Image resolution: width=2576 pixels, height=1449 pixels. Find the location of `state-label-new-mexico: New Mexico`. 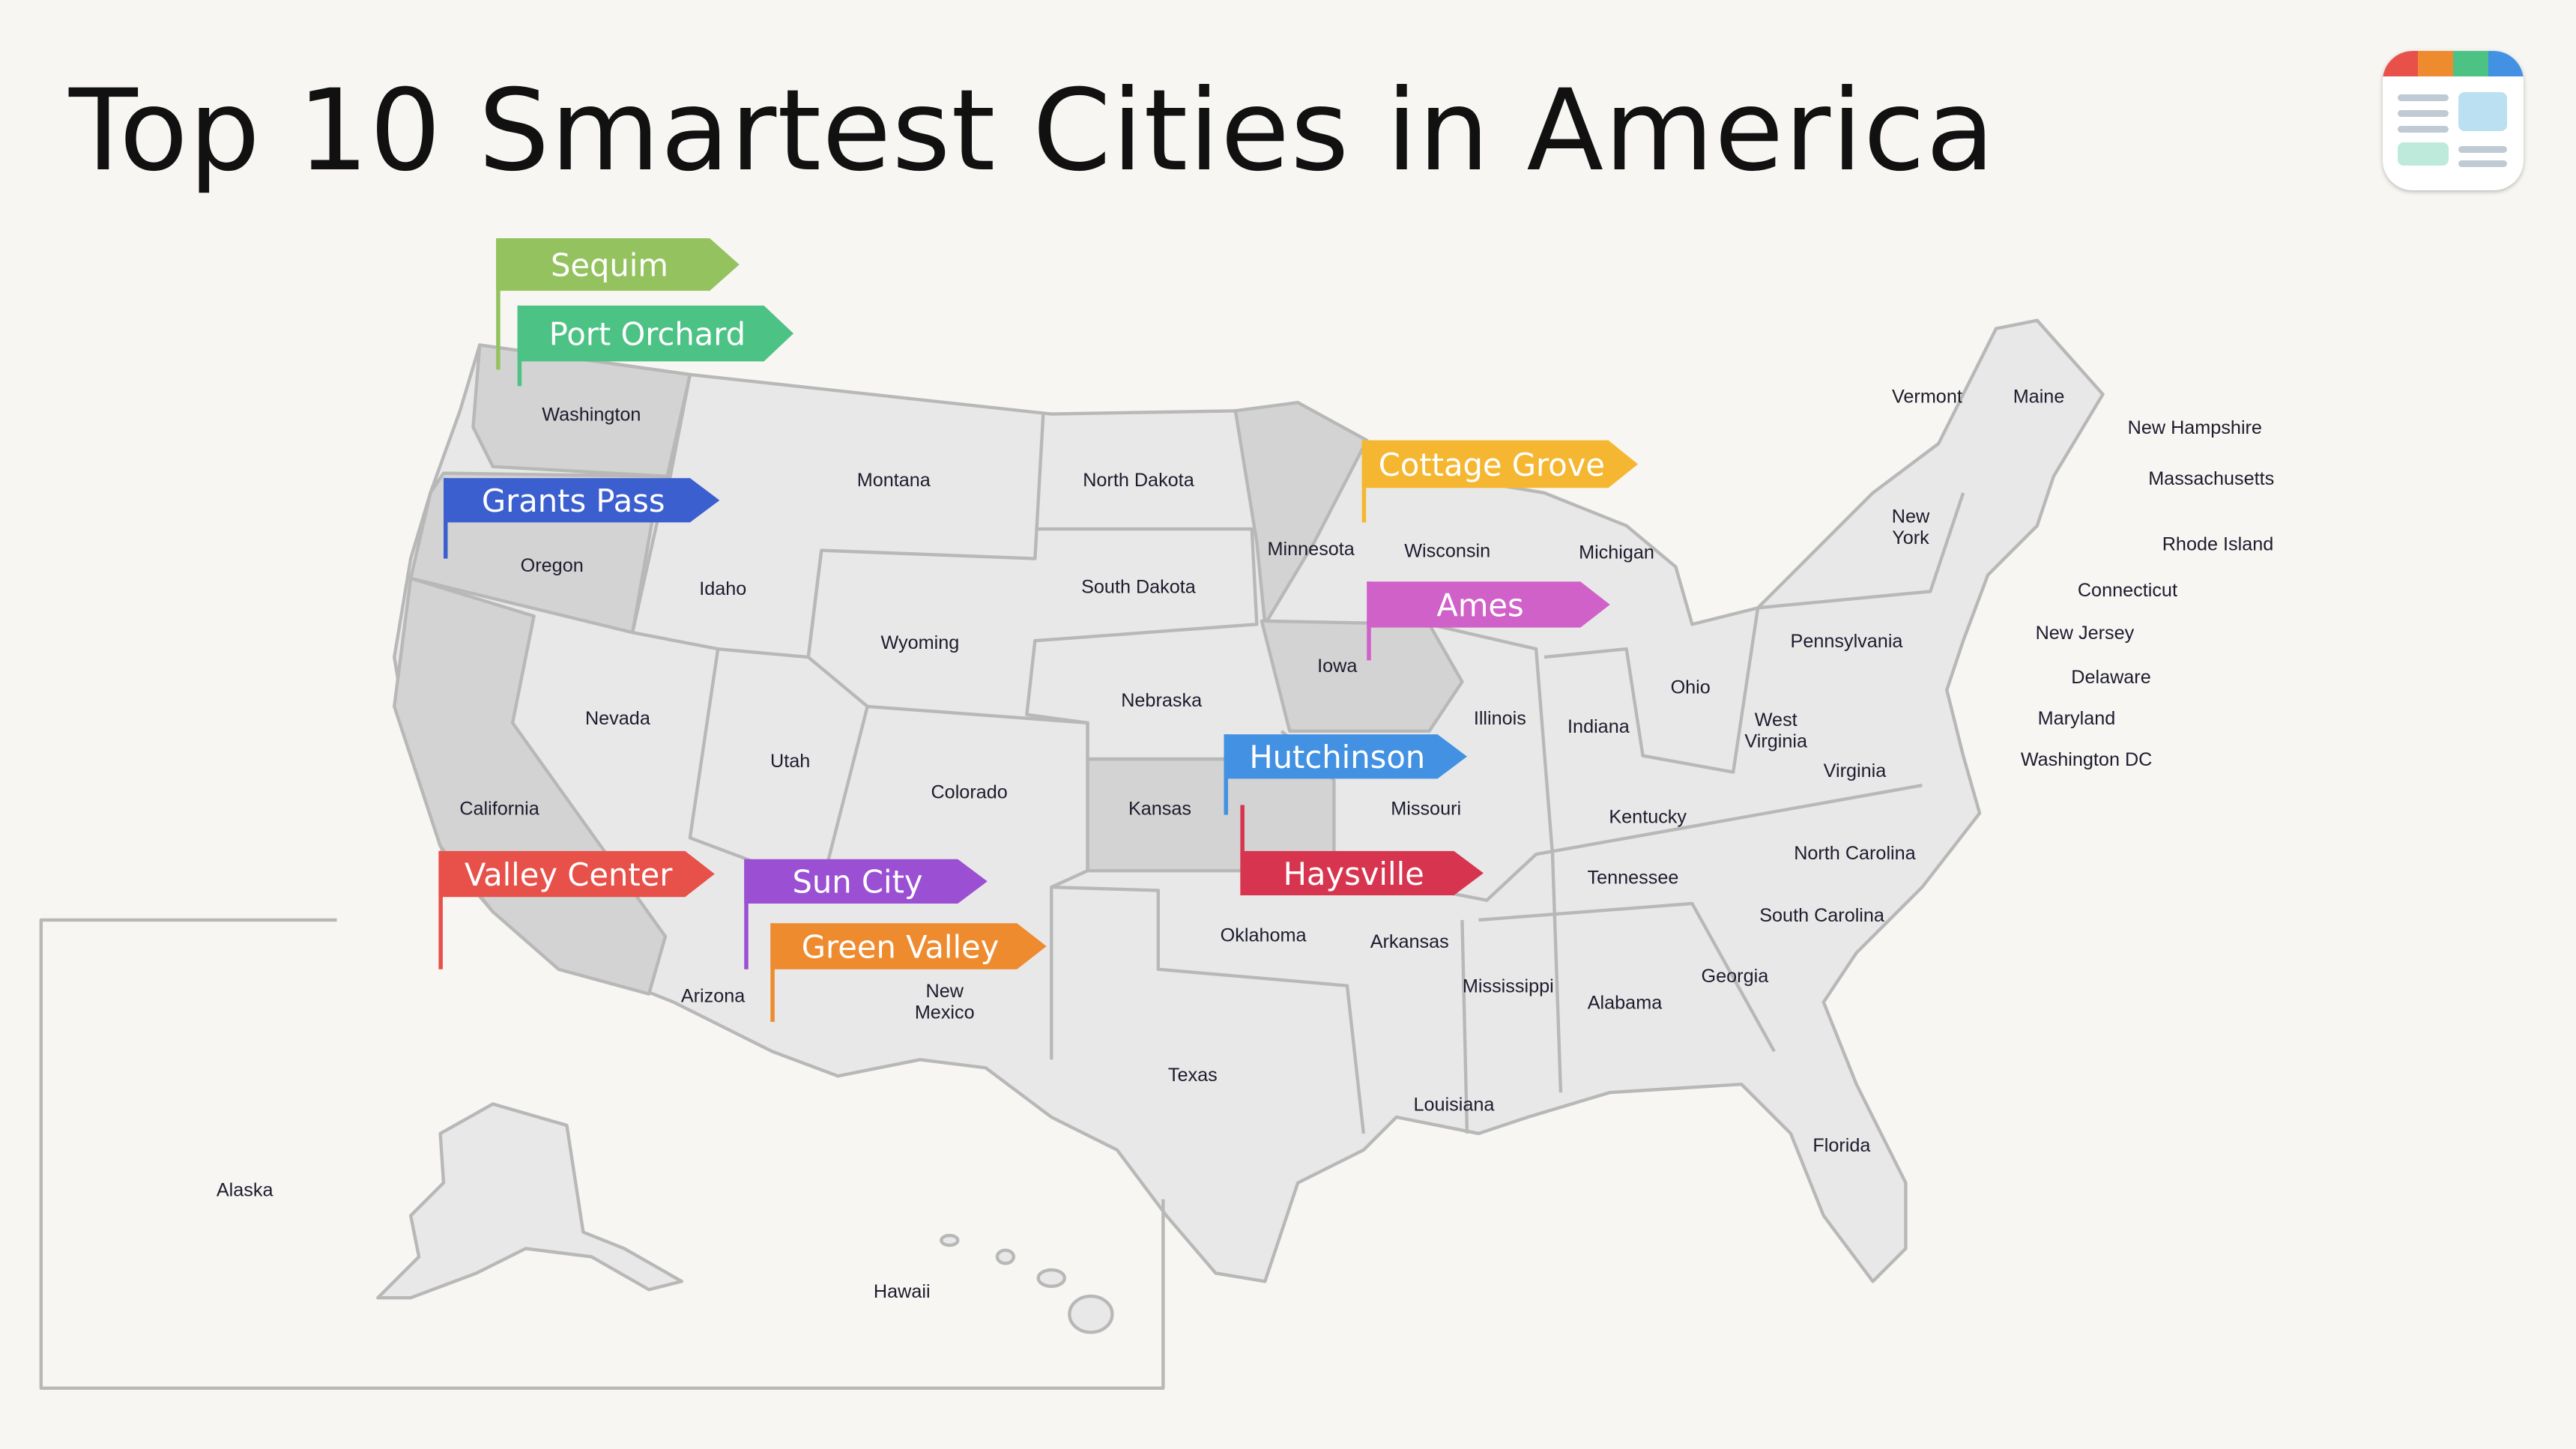

state-label-new-mexico: New Mexico is located at coordinates (945, 1002).